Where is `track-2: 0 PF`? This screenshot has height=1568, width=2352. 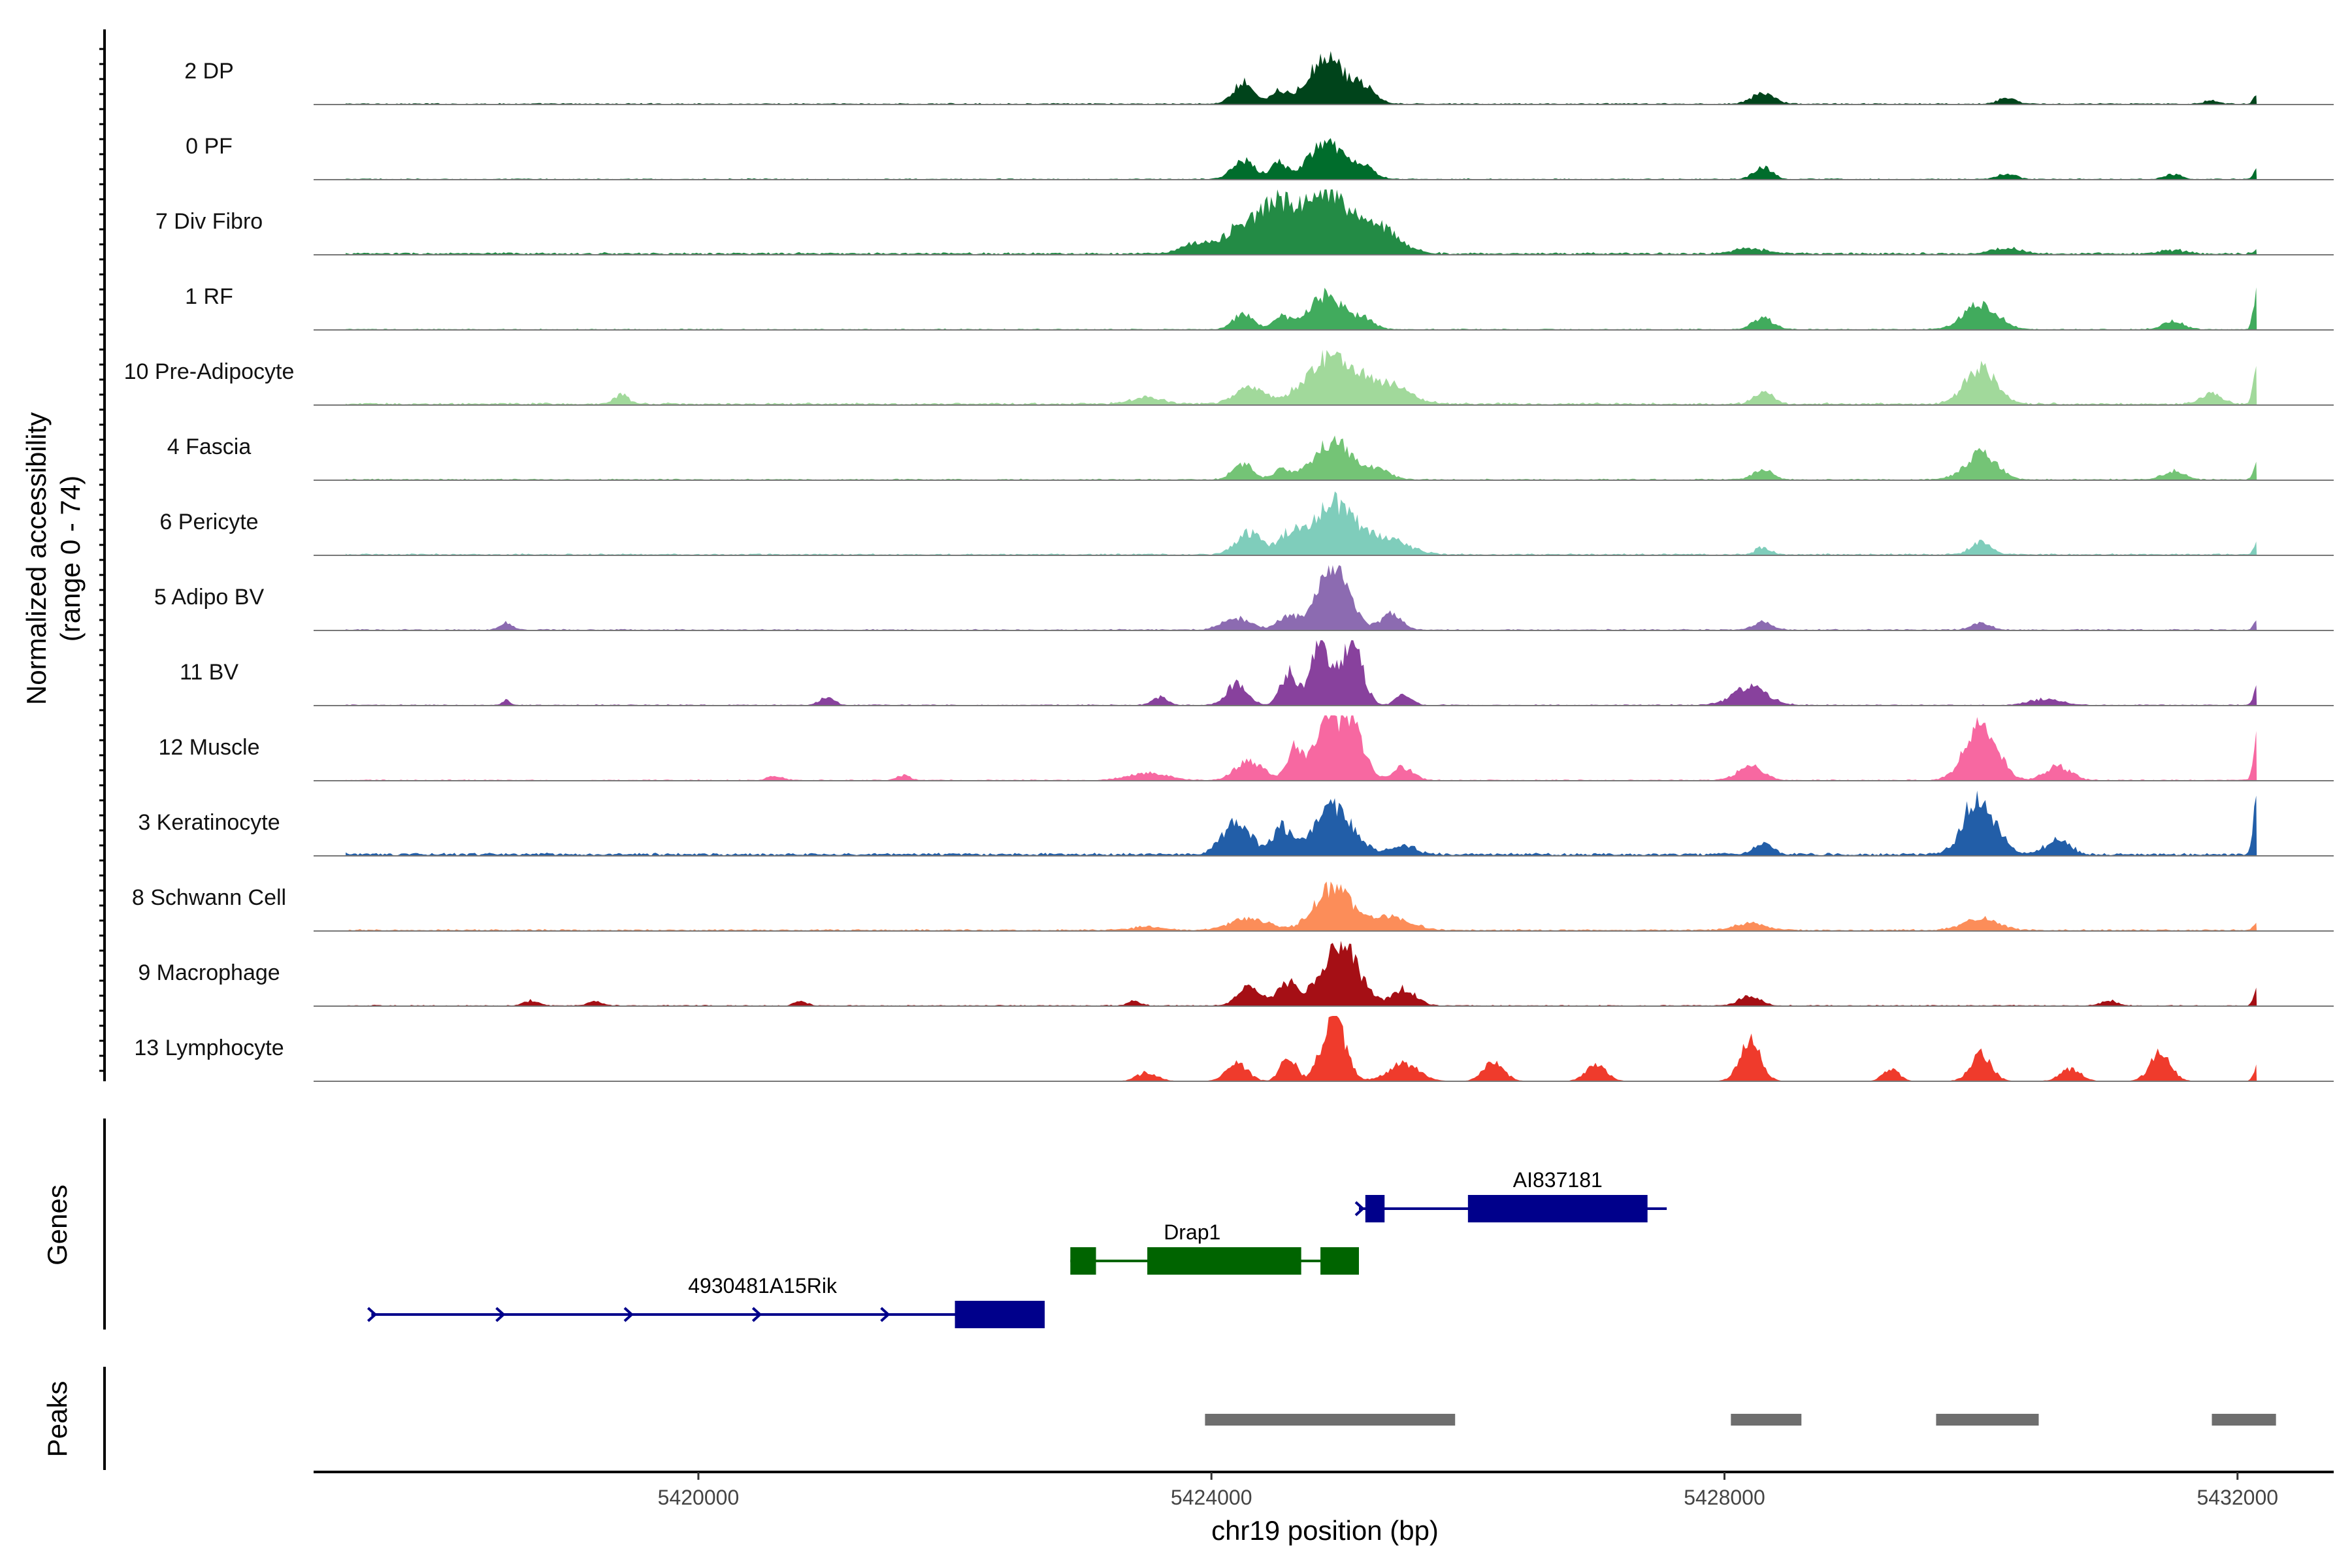
track-2: 0 PF is located at coordinates (1260, 157).